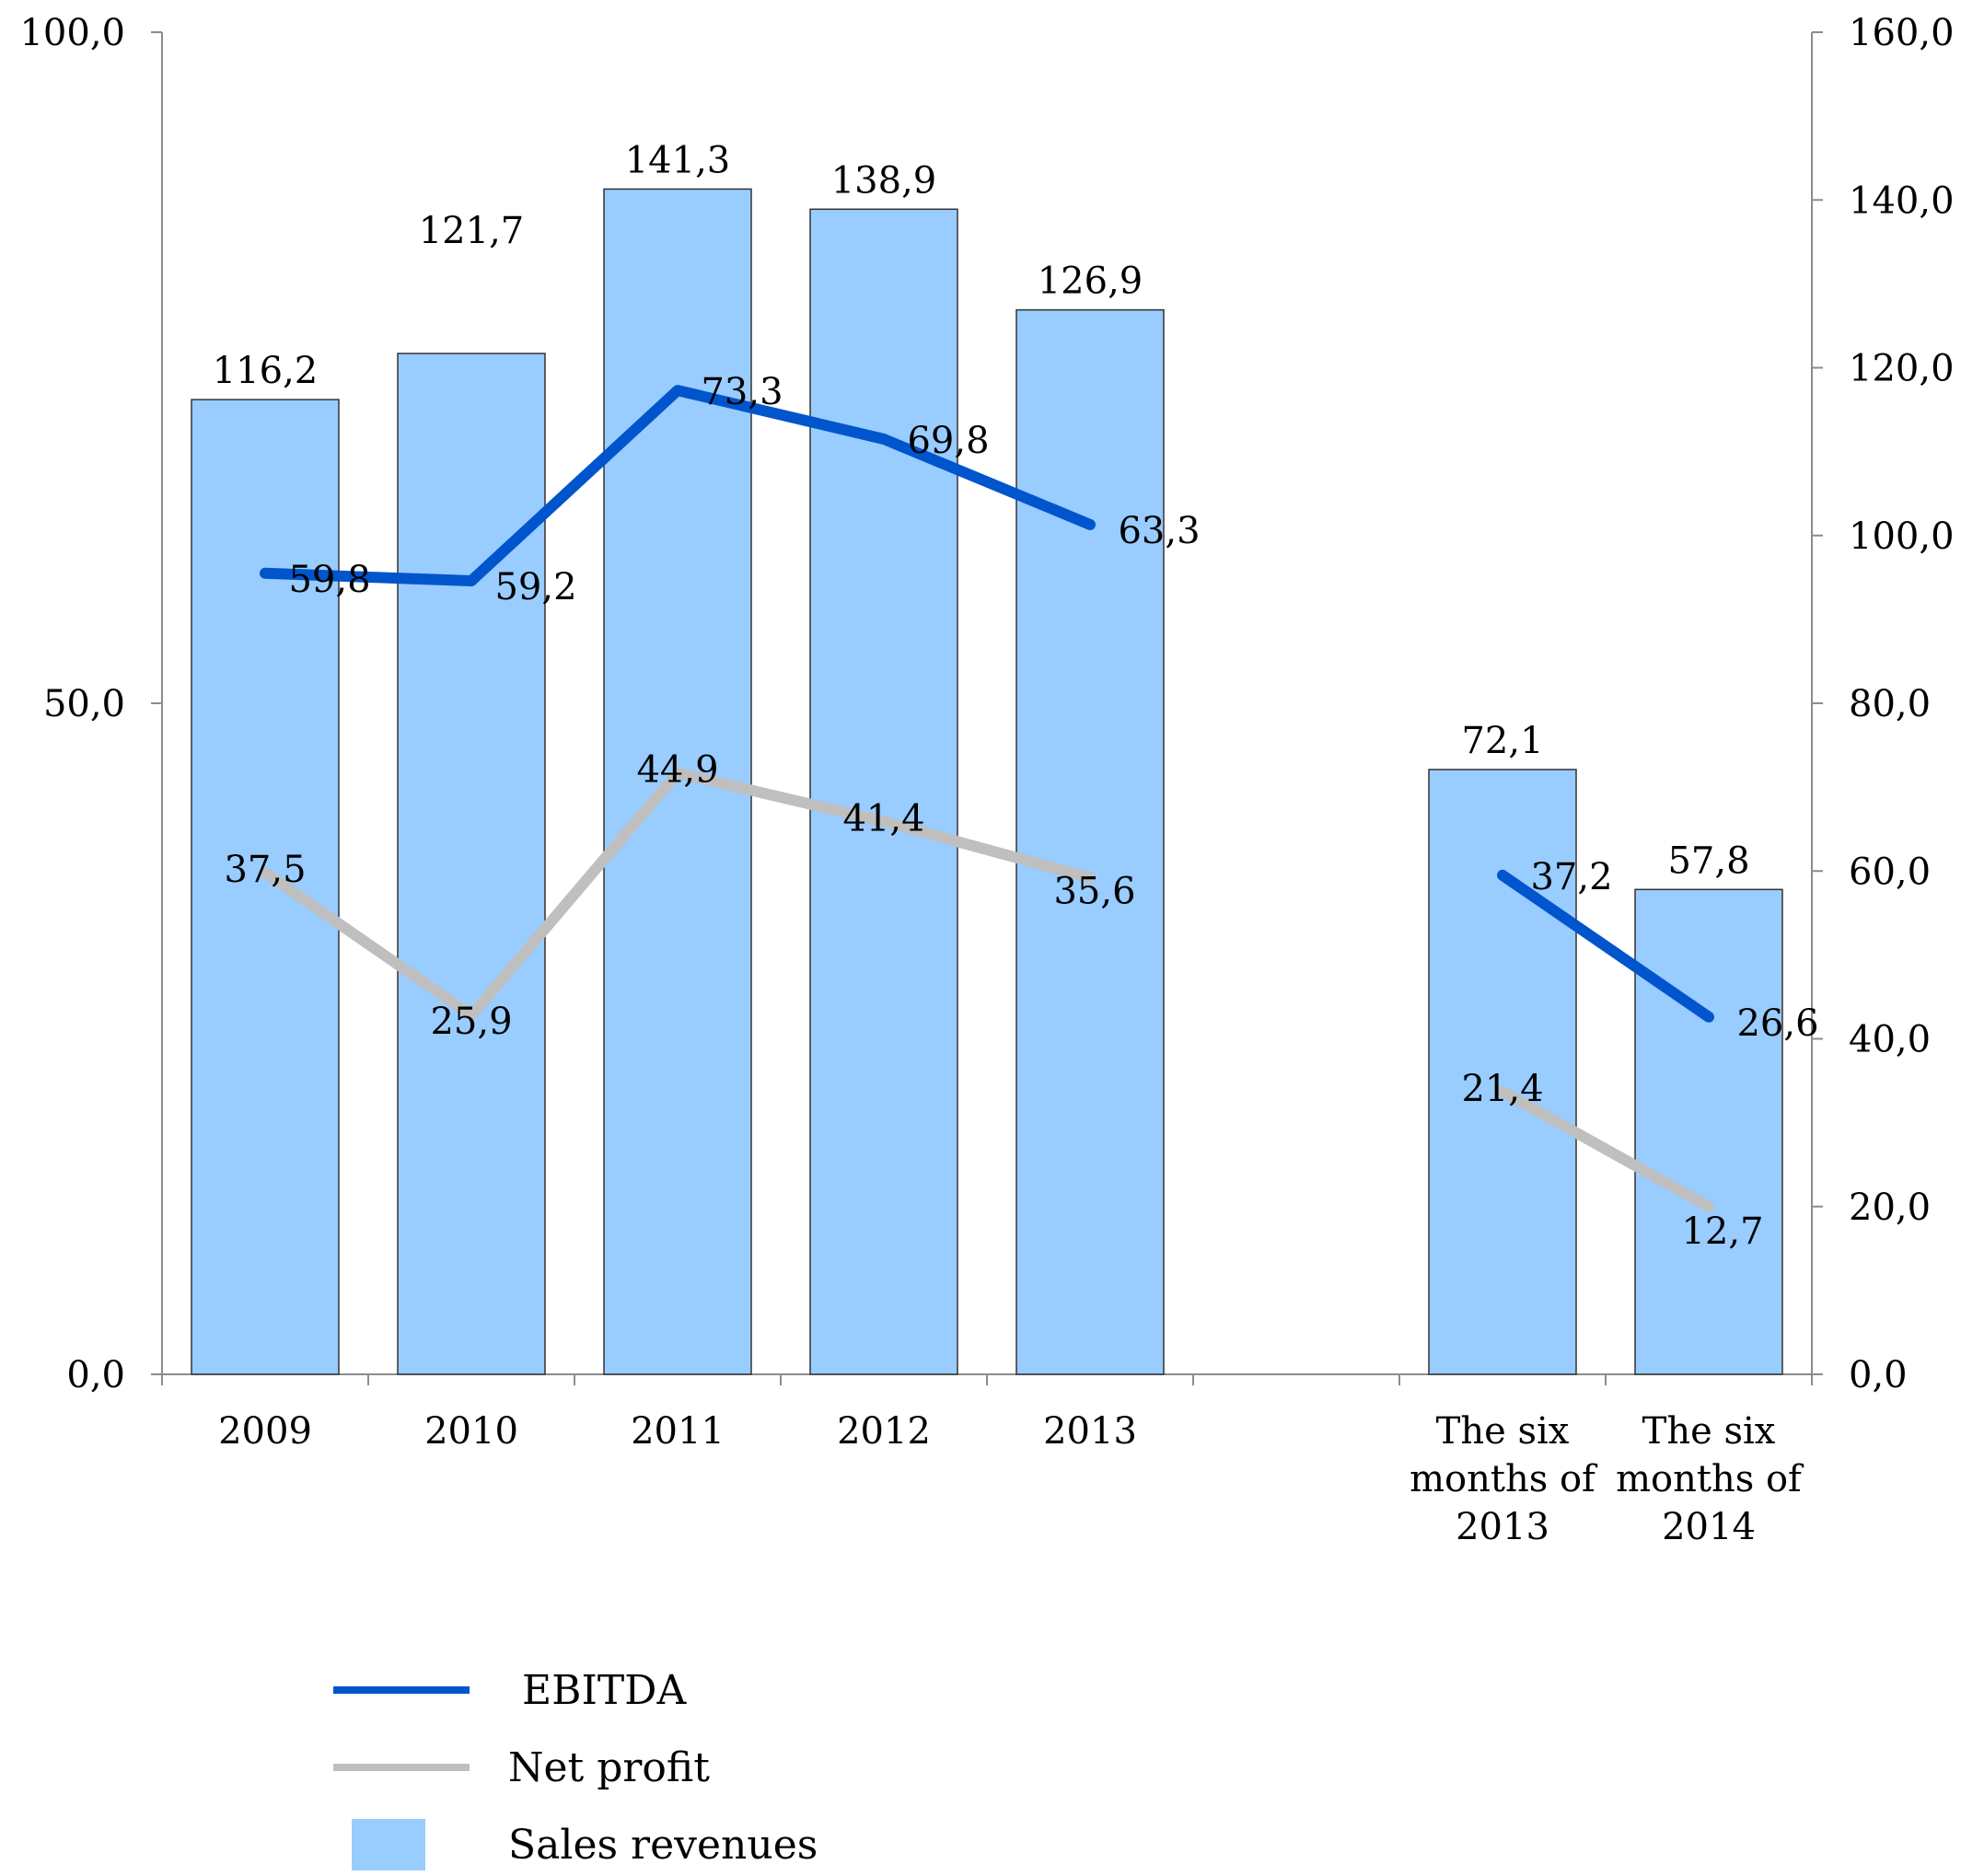 The width and height of the screenshot is (1961, 1876). Describe the element at coordinates (678, 1431) in the screenshot. I see `x-tick-label: 2011` at that location.